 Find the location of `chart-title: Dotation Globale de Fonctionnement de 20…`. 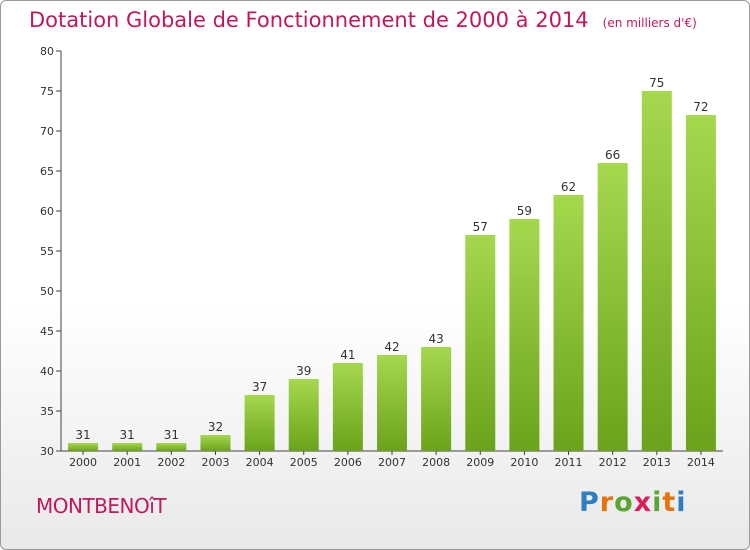

chart-title: Dotation Globale de Fonctionnement de 20… is located at coordinates (363, 20).